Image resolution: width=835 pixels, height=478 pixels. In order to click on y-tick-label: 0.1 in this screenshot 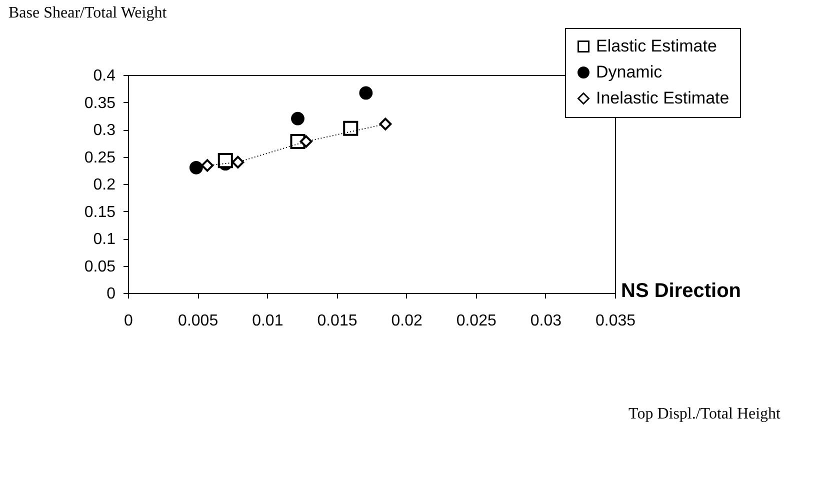, I will do `click(104, 239)`.